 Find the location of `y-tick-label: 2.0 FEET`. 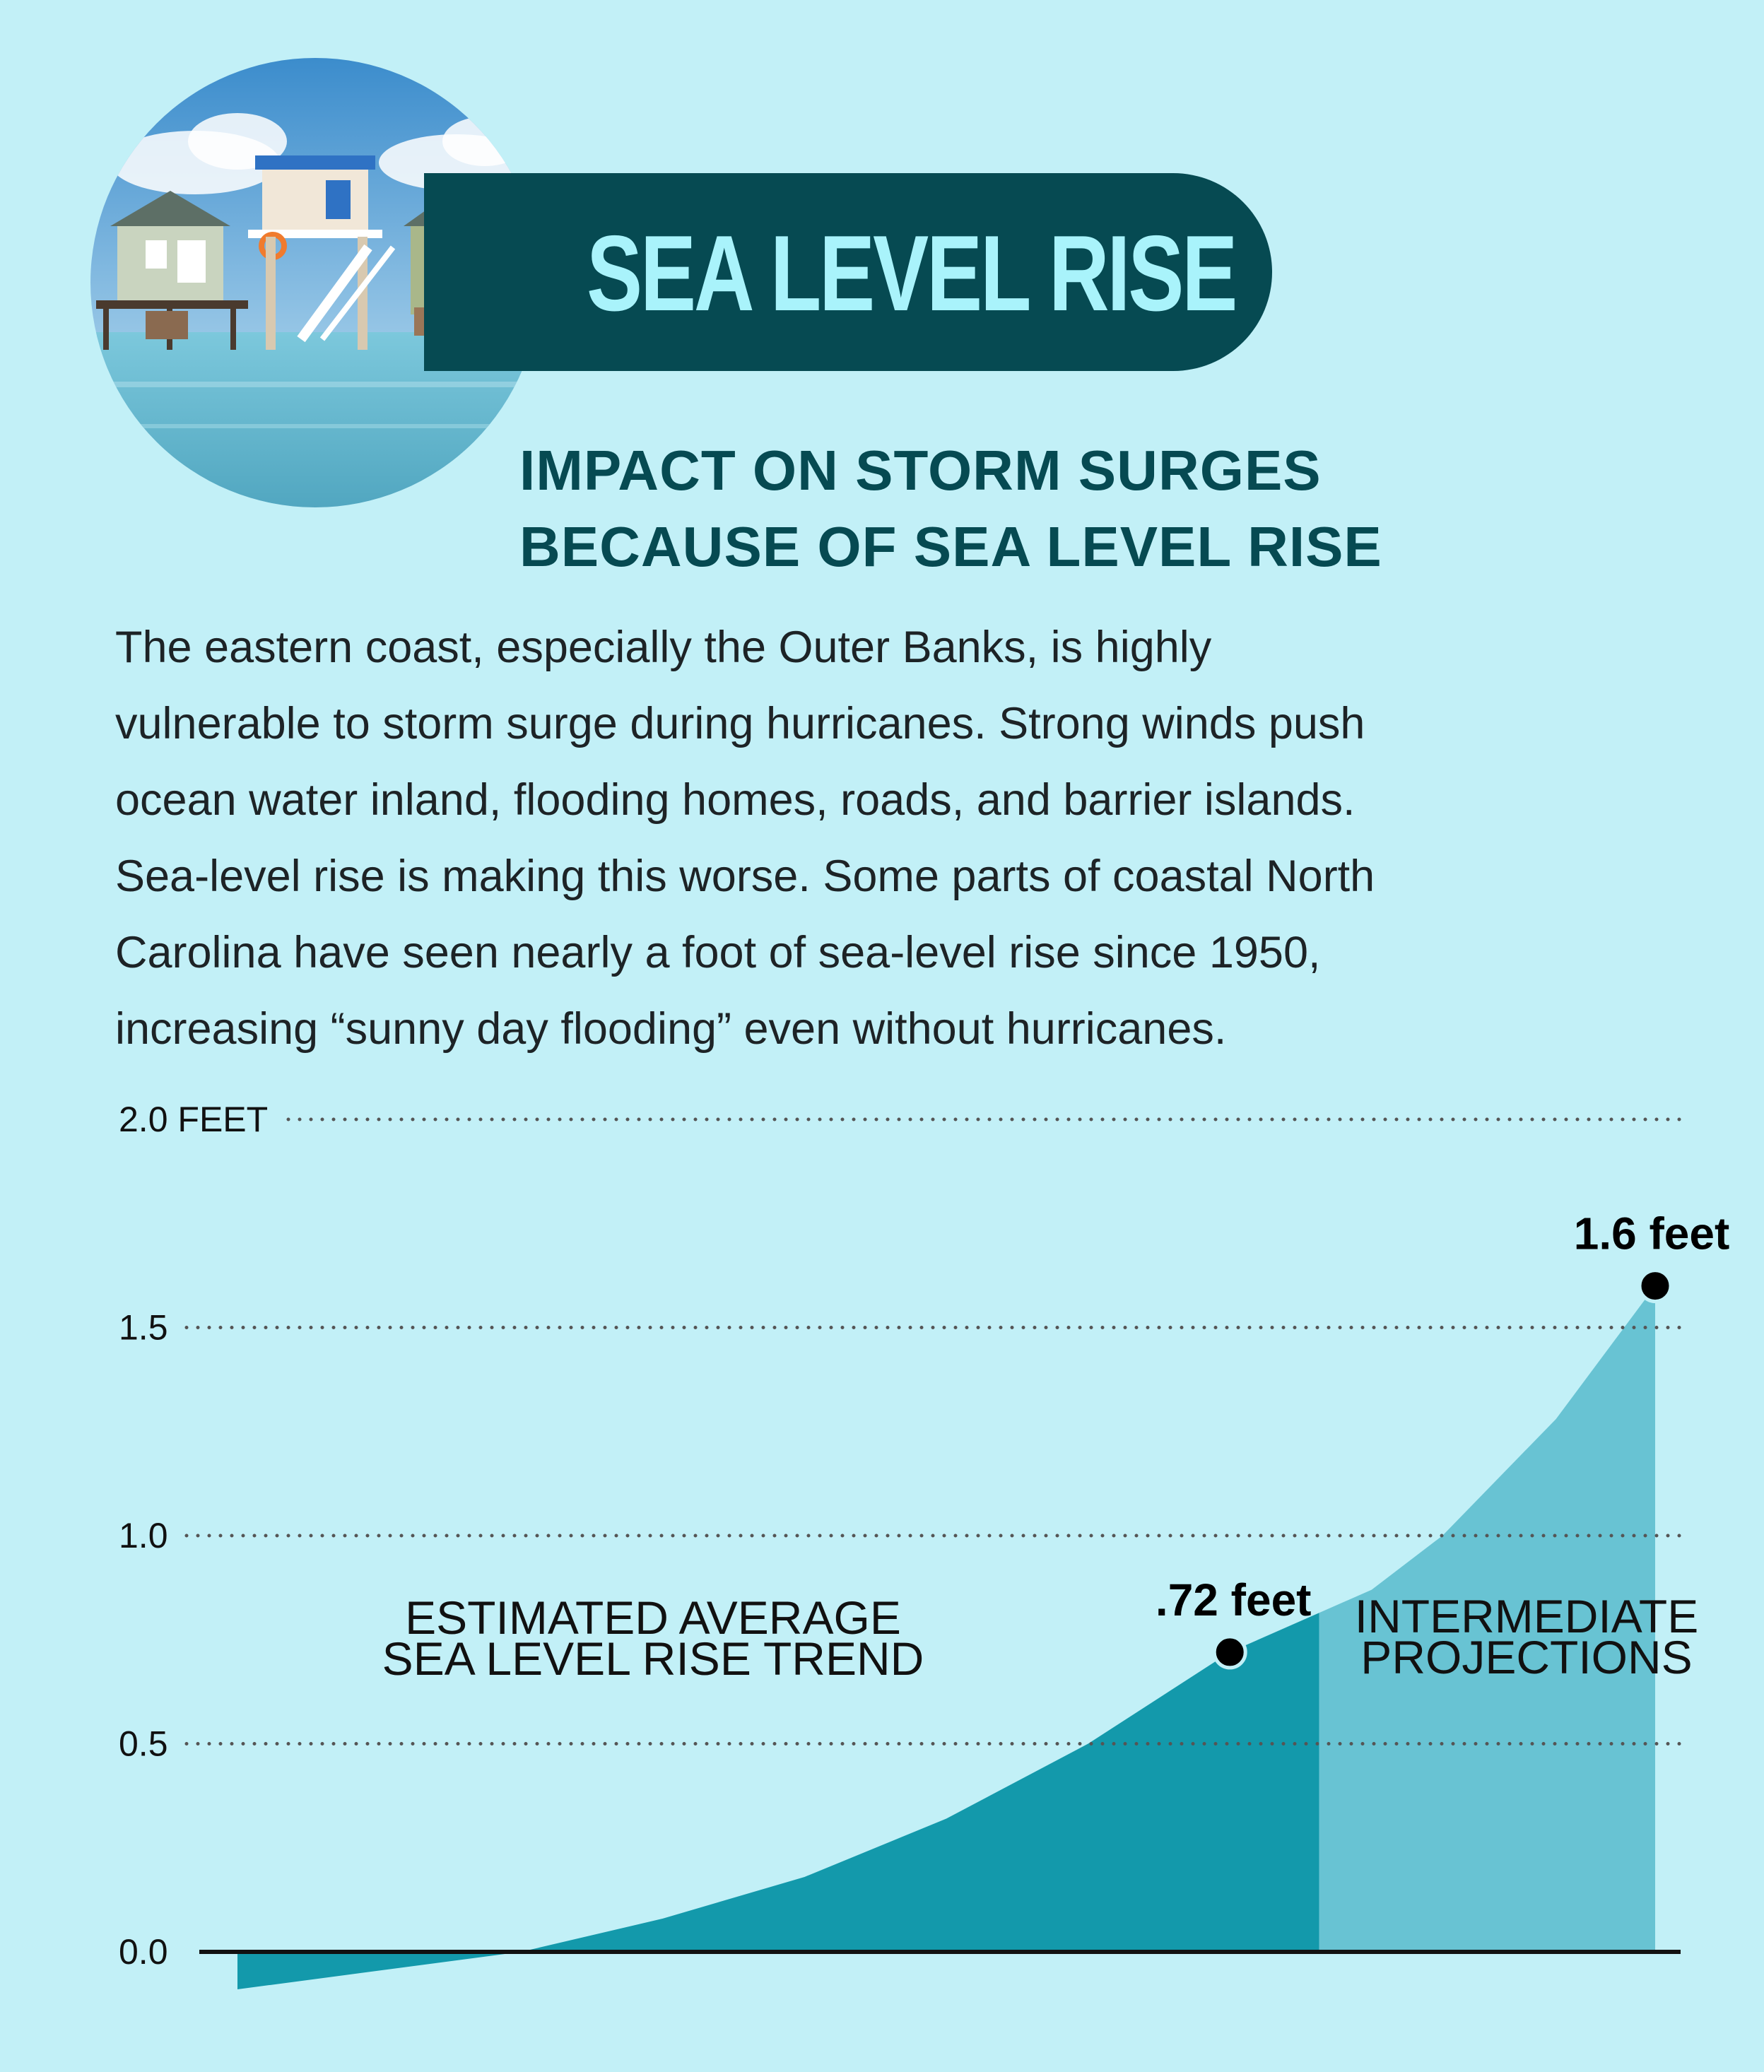

y-tick-label: 2.0 FEET is located at coordinates (193, 1119).